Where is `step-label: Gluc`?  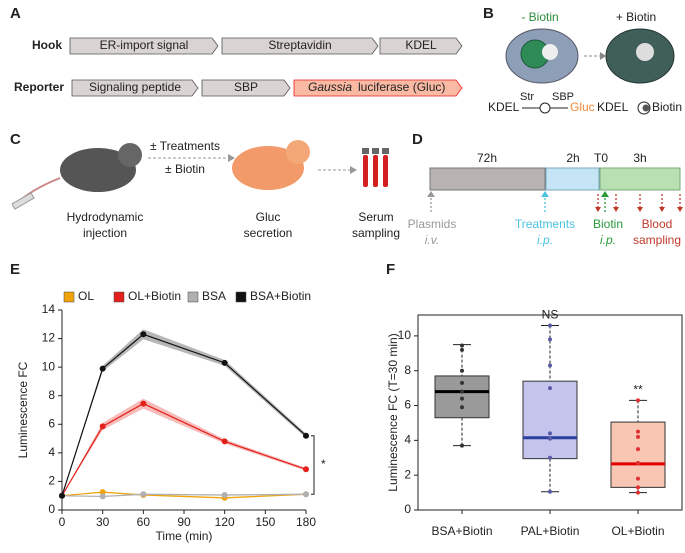
step-label: Gluc is located at coordinates (268, 217).